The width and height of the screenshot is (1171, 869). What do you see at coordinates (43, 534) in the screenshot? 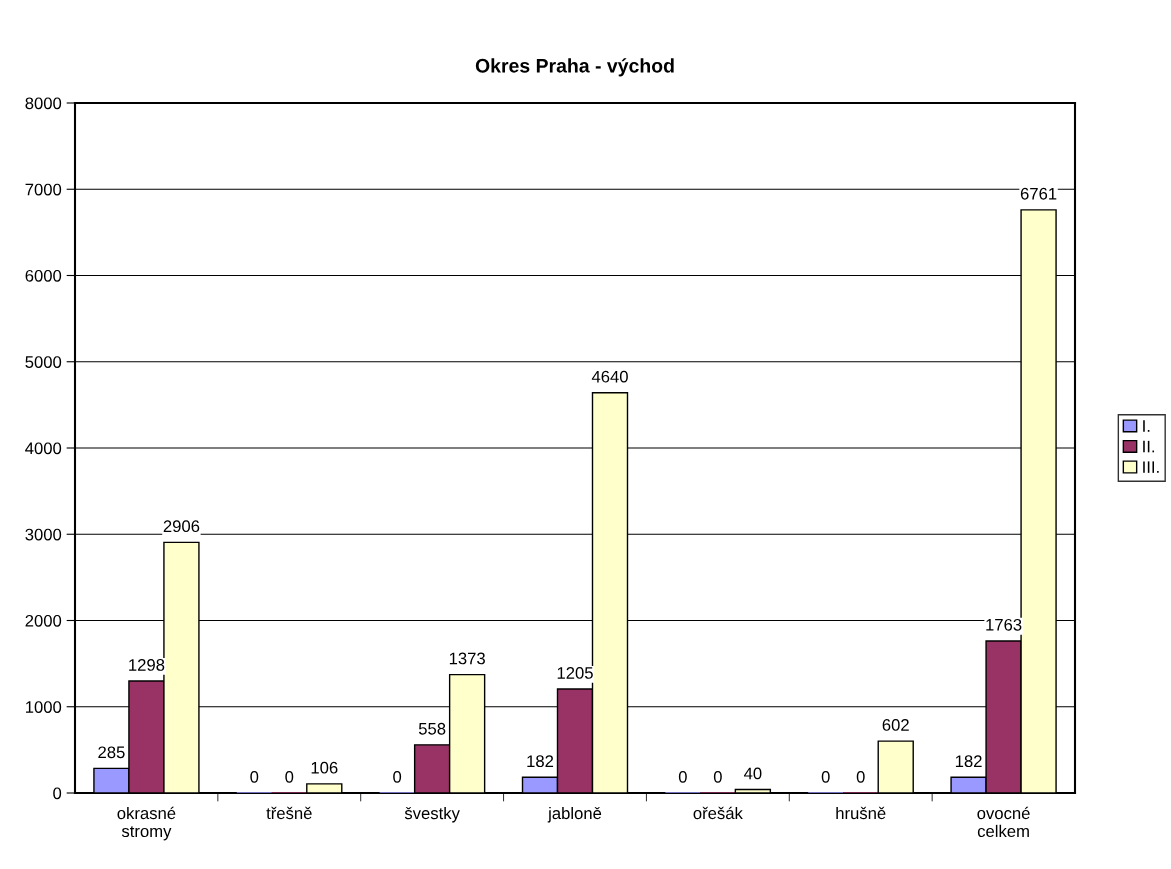
I see `y-tick-label: 3000` at bounding box center [43, 534].